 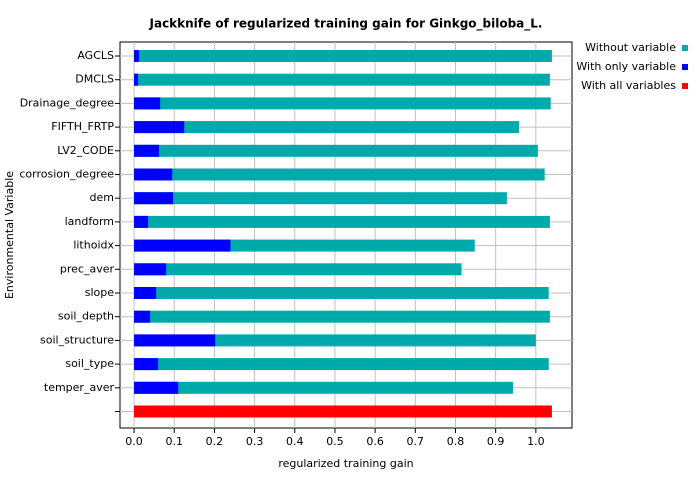 What do you see at coordinates (215, 441) in the screenshot?
I see `x-tick-label: 0.2` at bounding box center [215, 441].